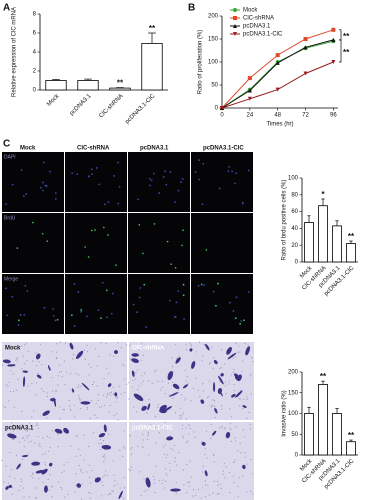 The width and height of the screenshot is (368, 500). What do you see at coordinates (235, 10) in the screenshot?
I see `marker` at bounding box center [235, 10].